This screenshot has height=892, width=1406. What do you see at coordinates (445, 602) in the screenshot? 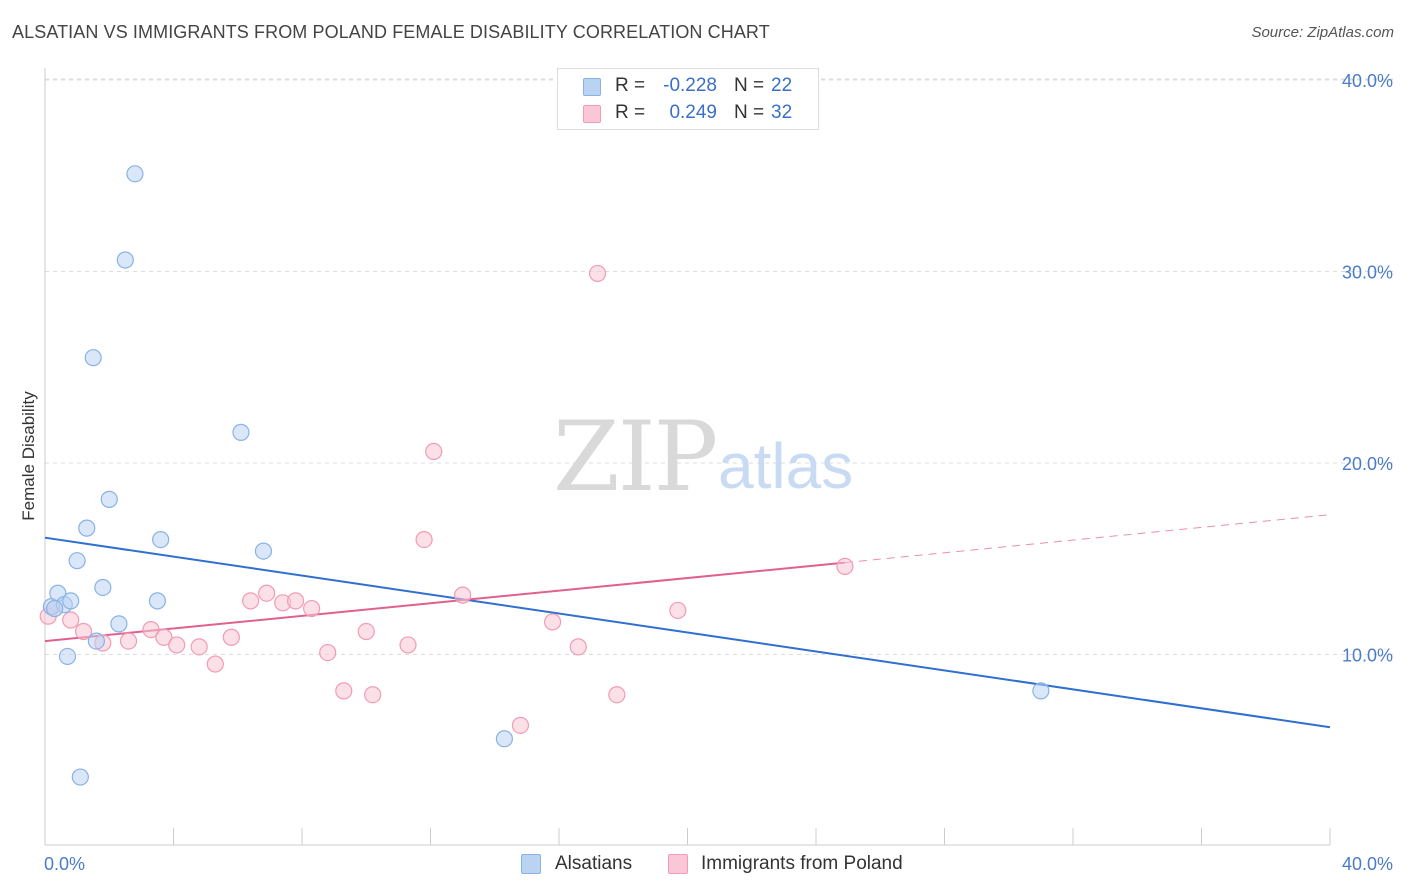
I see `poland-trend-line` at bounding box center [445, 602].